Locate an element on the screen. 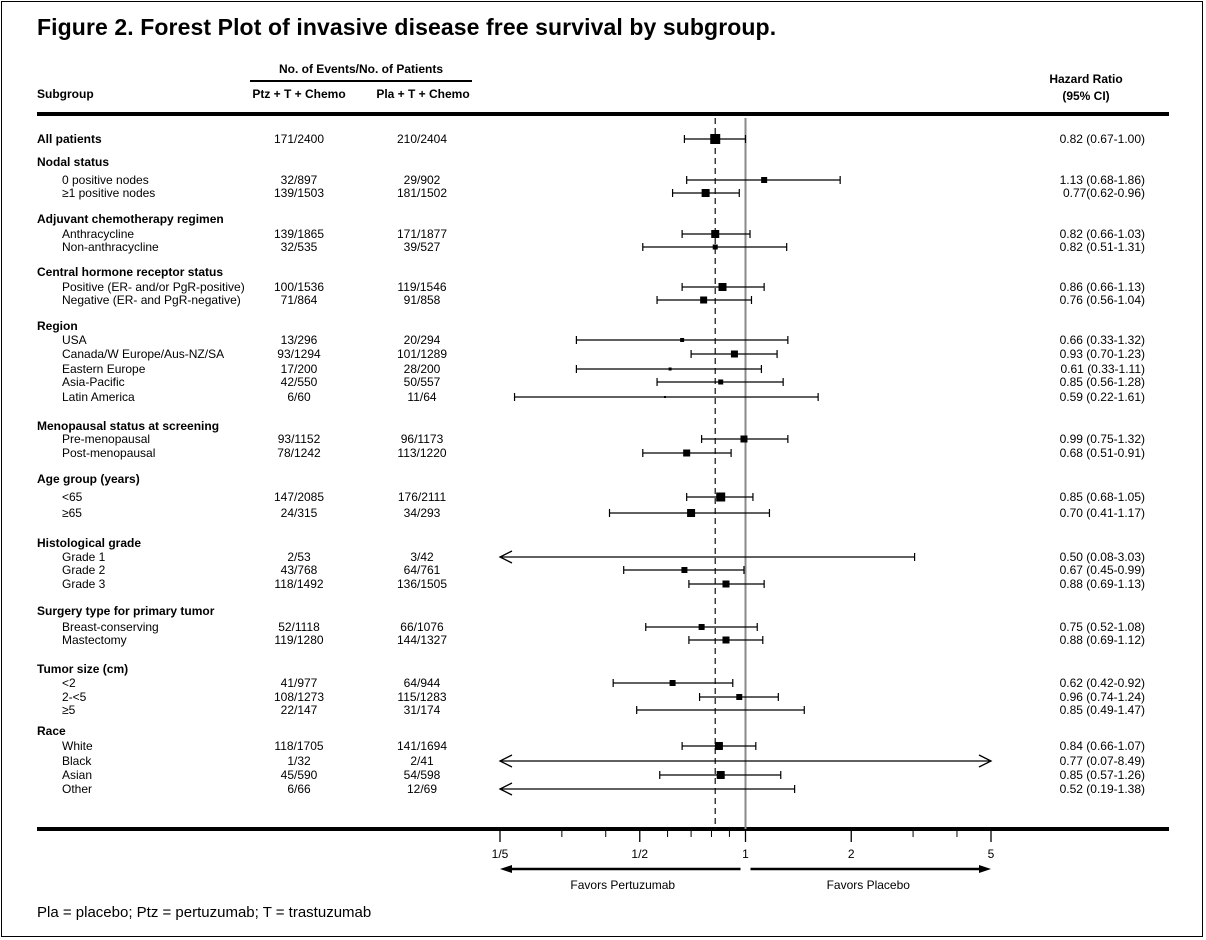  pla-events: 171/1877 is located at coordinates (422, 234).